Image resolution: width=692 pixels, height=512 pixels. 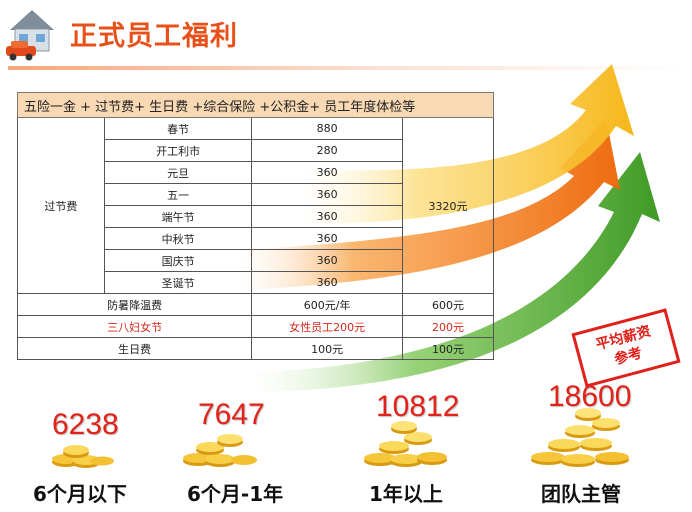 I want to click on holiday-name: 春节, so click(x=178, y=128).